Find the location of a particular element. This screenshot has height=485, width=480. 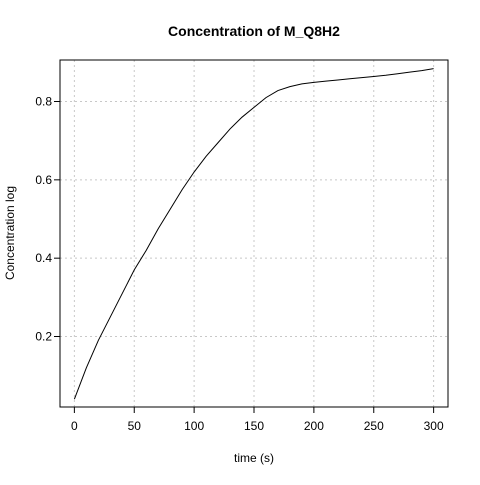

x-tick-label: 0 is located at coordinates (74, 426).